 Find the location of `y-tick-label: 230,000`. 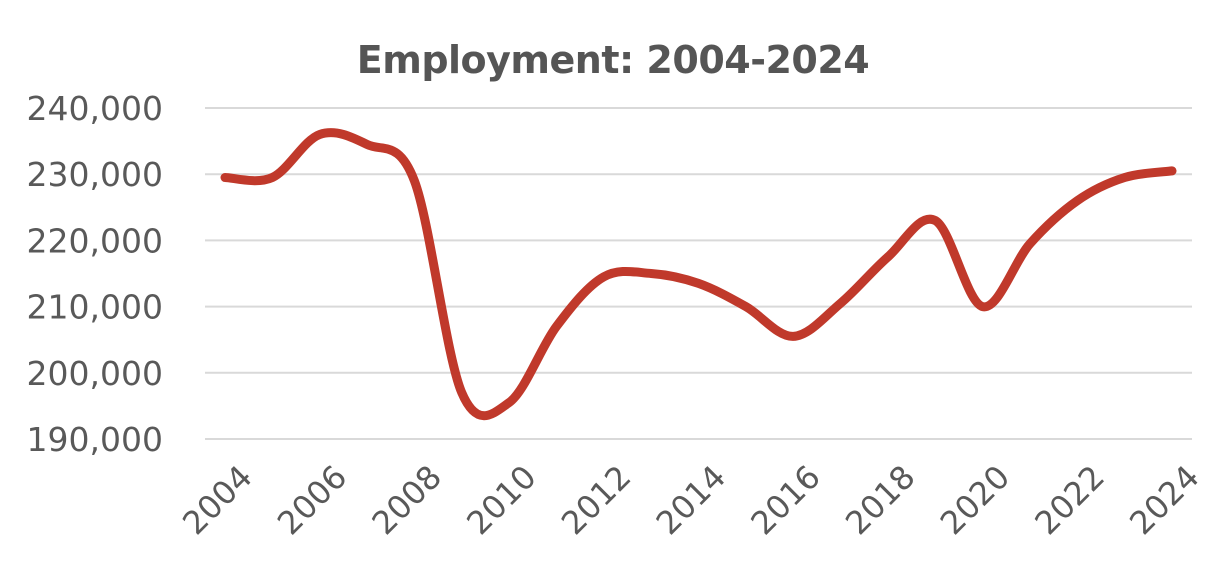

y-tick-label: 230,000 is located at coordinates (95, 174).